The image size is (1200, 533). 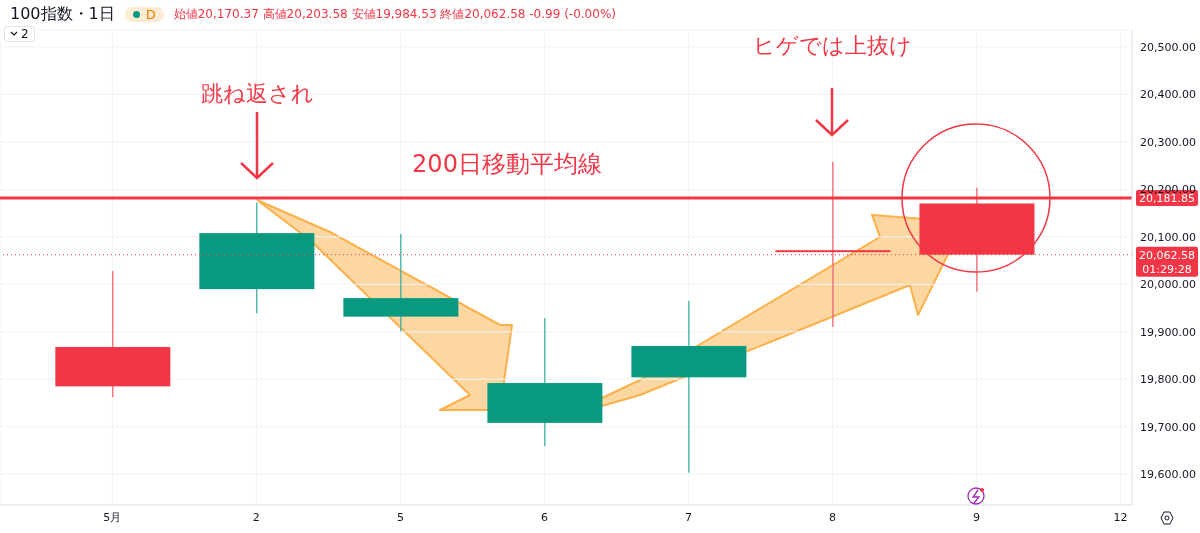 I want to click on y-tick-label: 19,700.00, so click(x=1168, y=427).